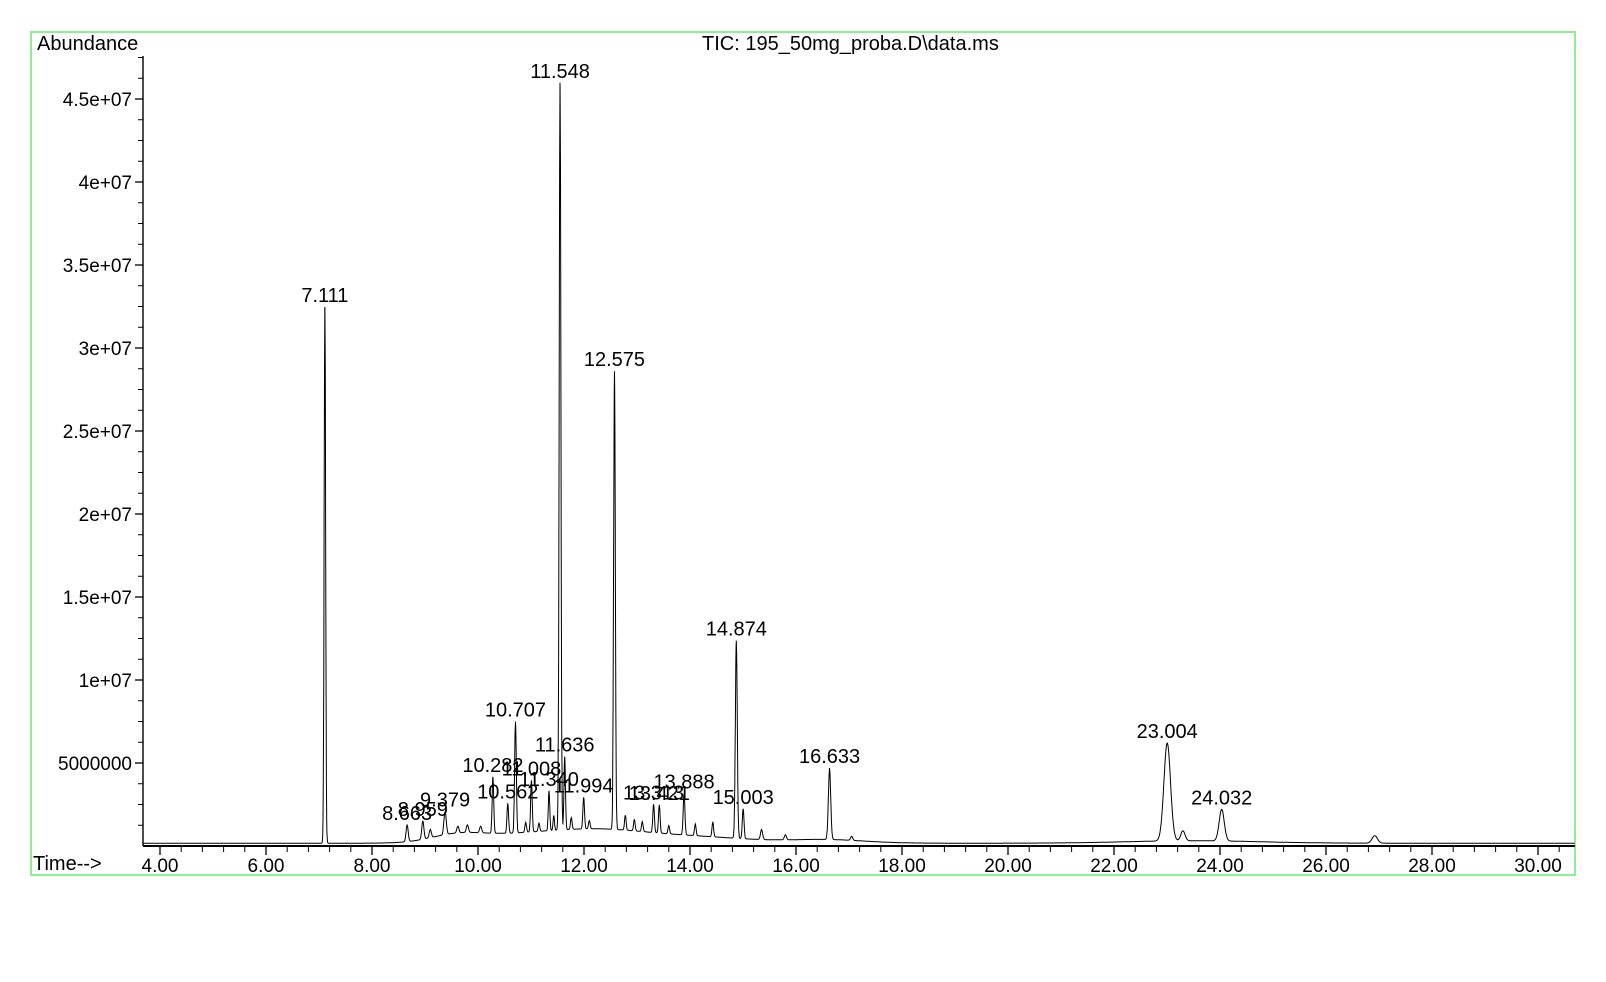 The height and width of the screenshot is (982, 1606). I want to click on peak-label-16.633: 16.633, so click(829, 757).